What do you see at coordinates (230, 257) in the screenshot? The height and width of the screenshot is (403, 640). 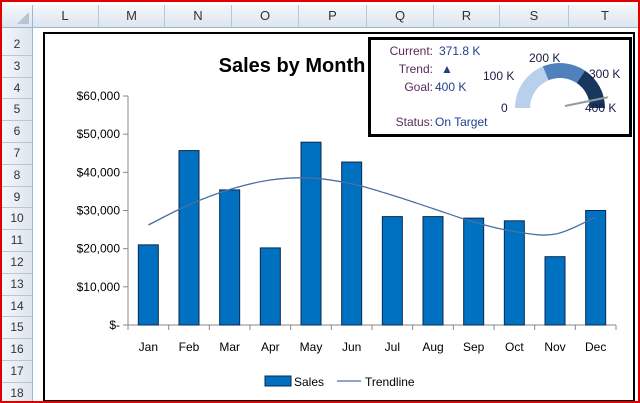 I see `bar-Mar` at bounding box center [230, 257].